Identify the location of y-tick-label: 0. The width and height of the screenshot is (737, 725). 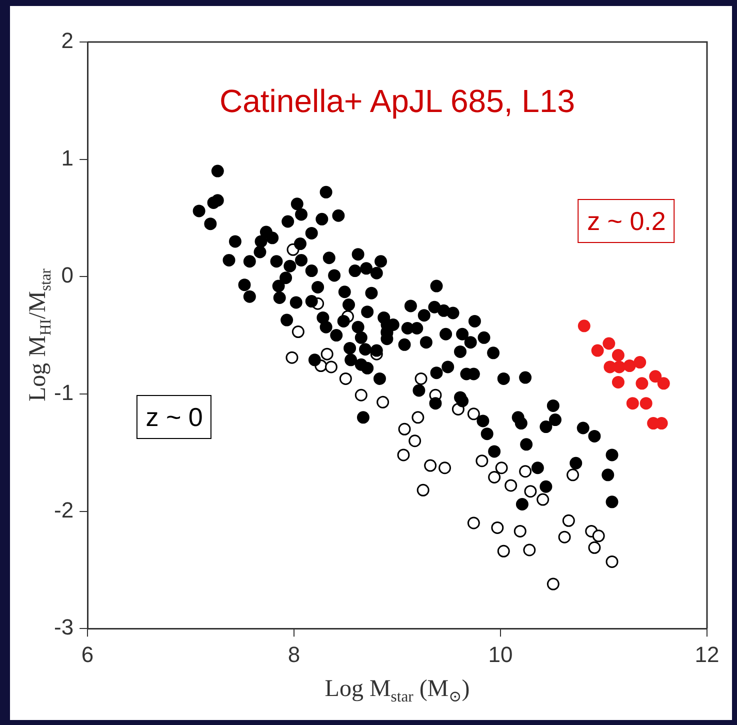
(67, 275).